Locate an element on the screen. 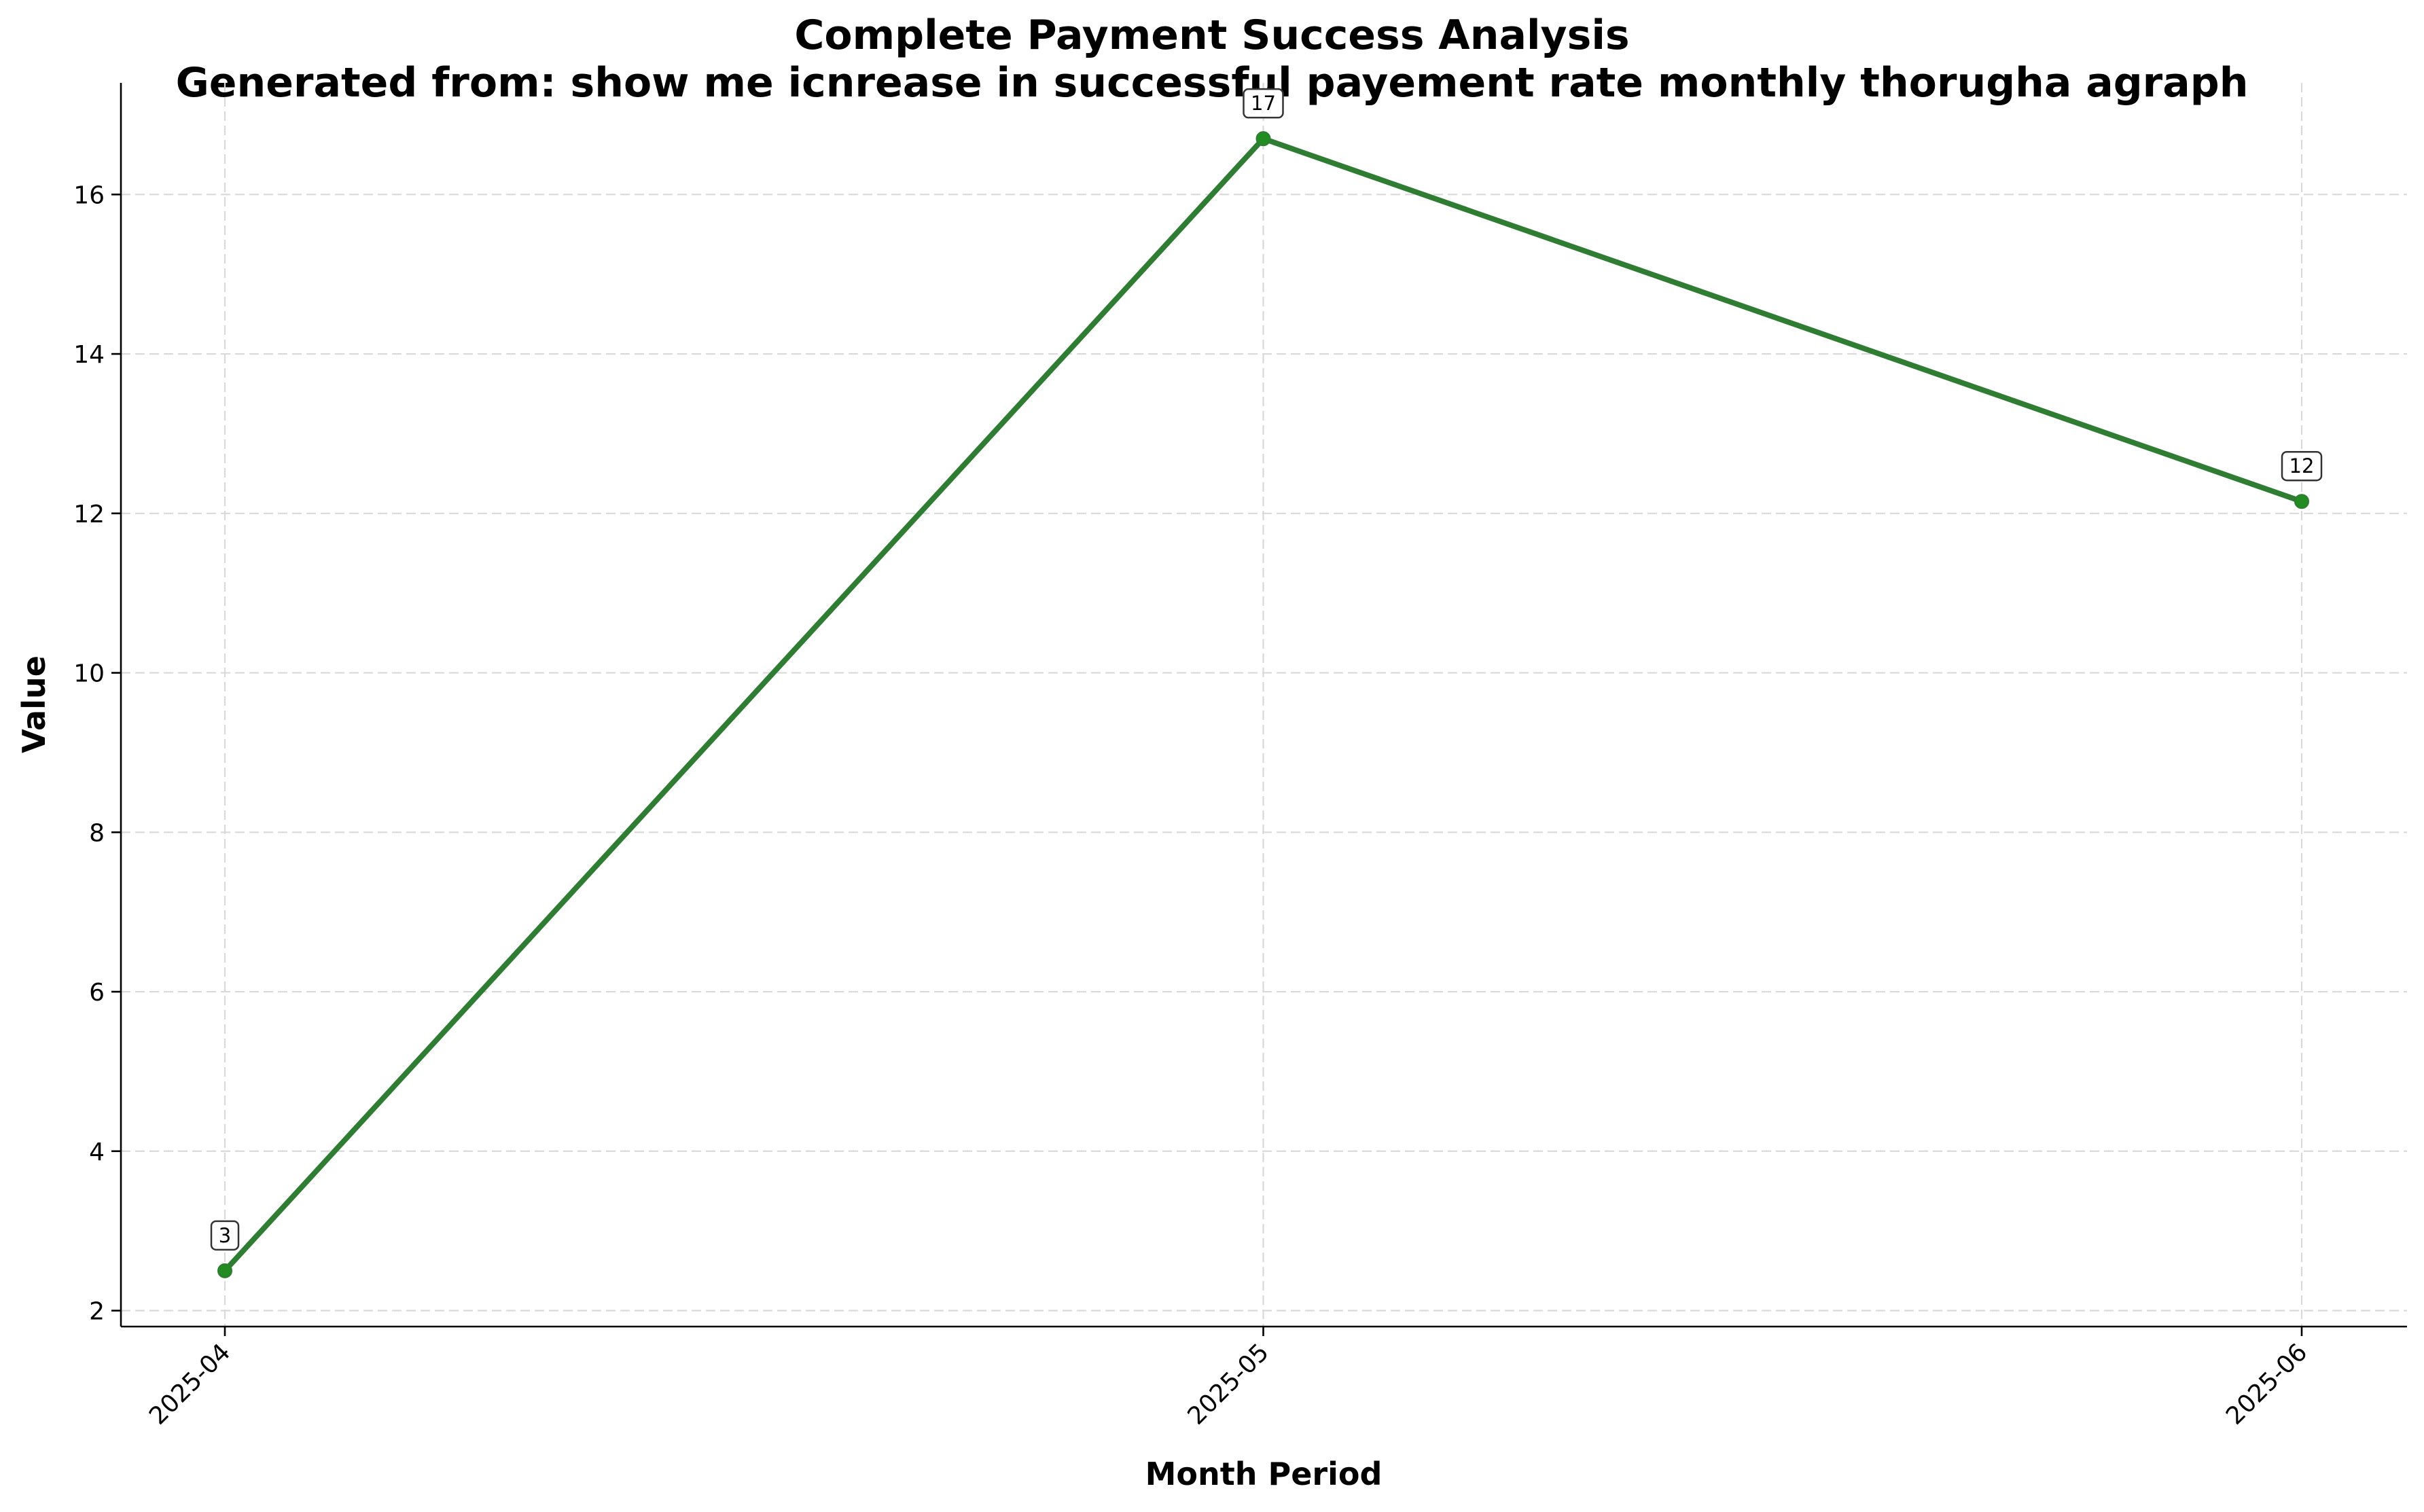 Image resolution: width=2424 pixels, height=1512 pixels. y-tick-label: 10 is located at coordinates (89, 674).